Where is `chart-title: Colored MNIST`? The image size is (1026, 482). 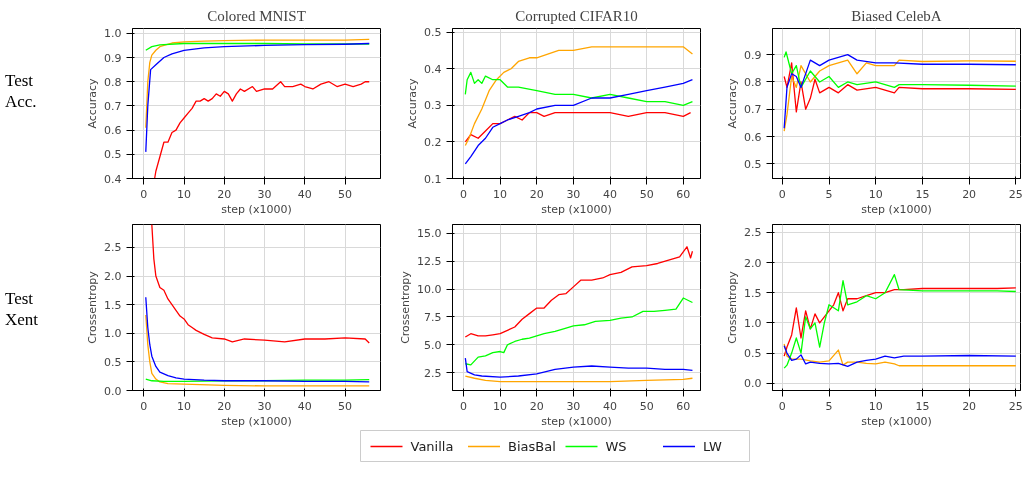
chart-title: Colored MNIST is located at coordinates (256, 15).